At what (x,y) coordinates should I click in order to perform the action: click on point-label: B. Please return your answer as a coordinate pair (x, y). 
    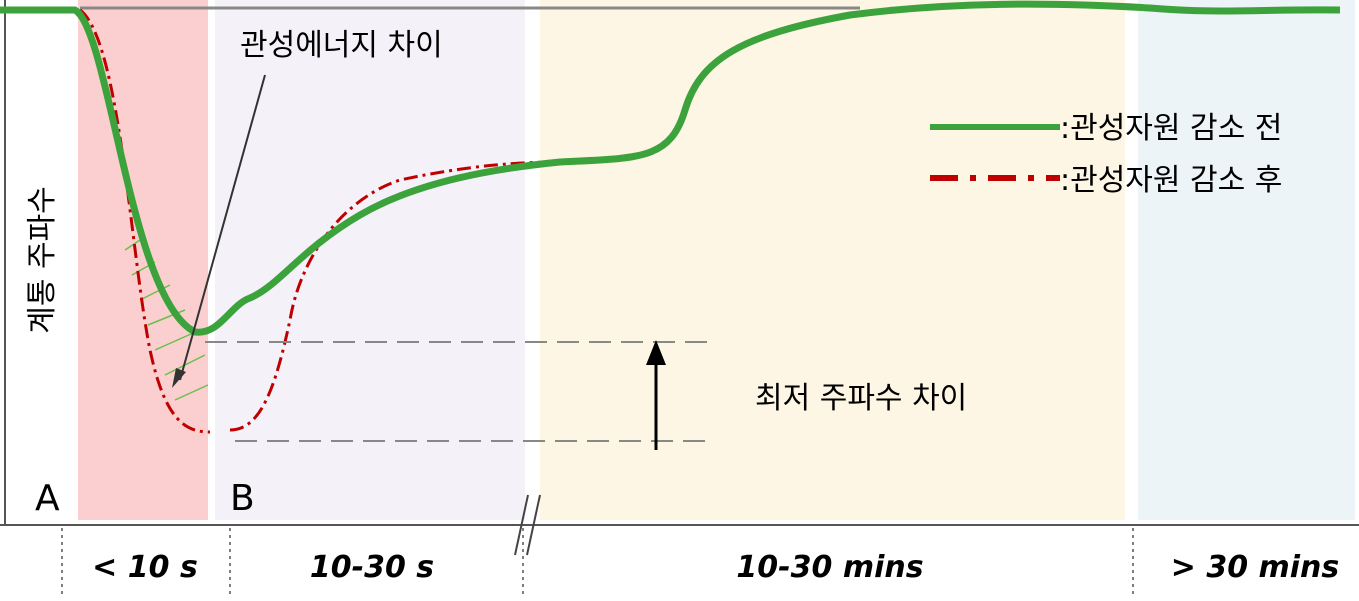
    Looking at the image, I should click on (242, 498).